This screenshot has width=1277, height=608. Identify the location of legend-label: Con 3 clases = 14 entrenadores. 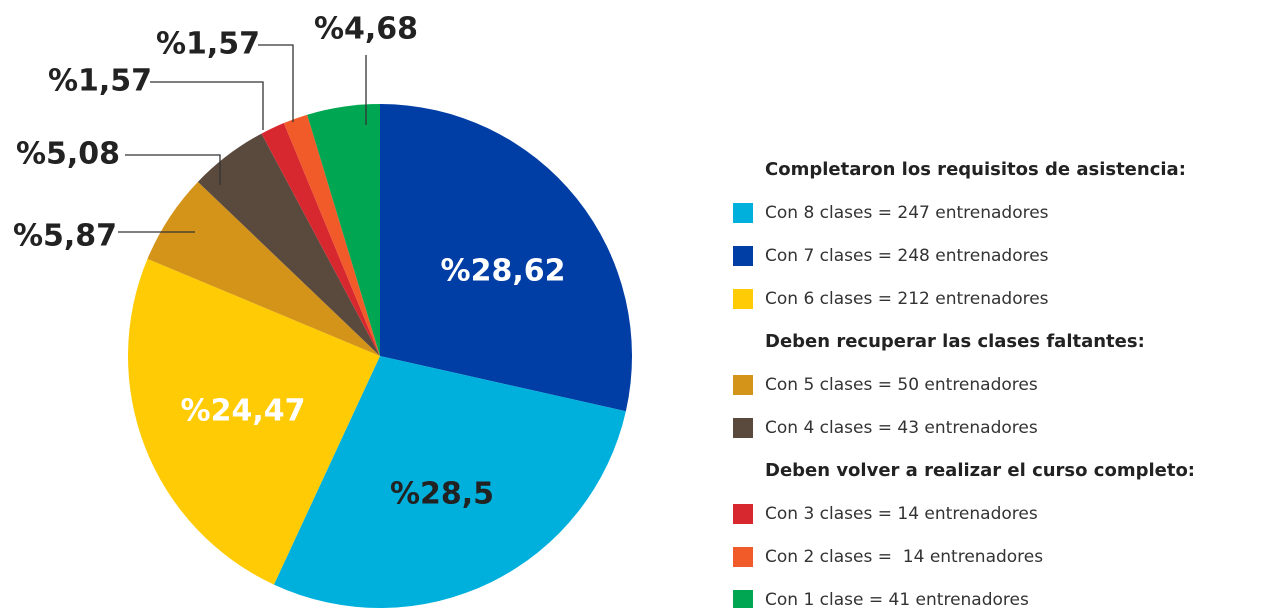
(901, 514).